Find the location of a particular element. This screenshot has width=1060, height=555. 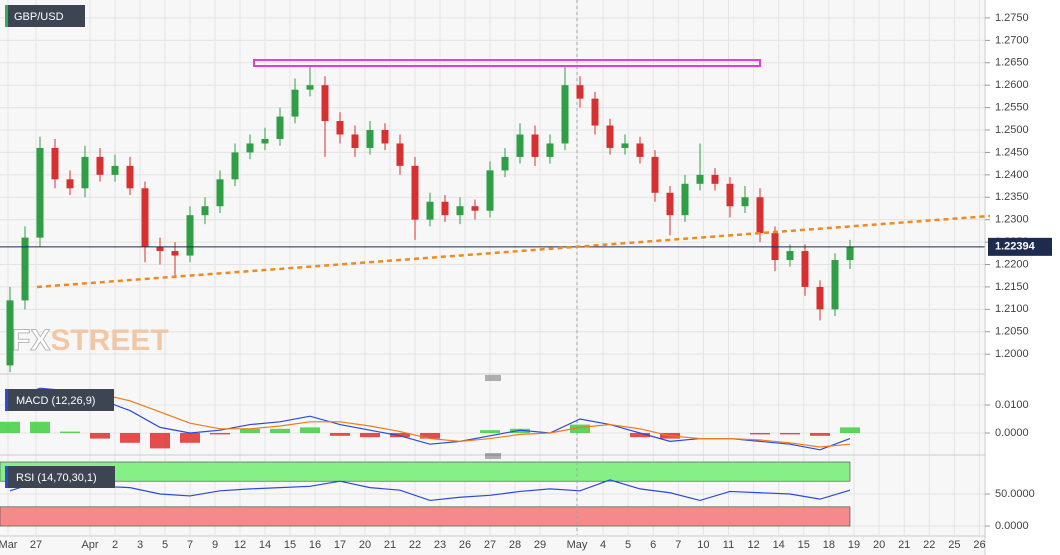

x-tick-label: 23 is located at coordinates (440, 545).